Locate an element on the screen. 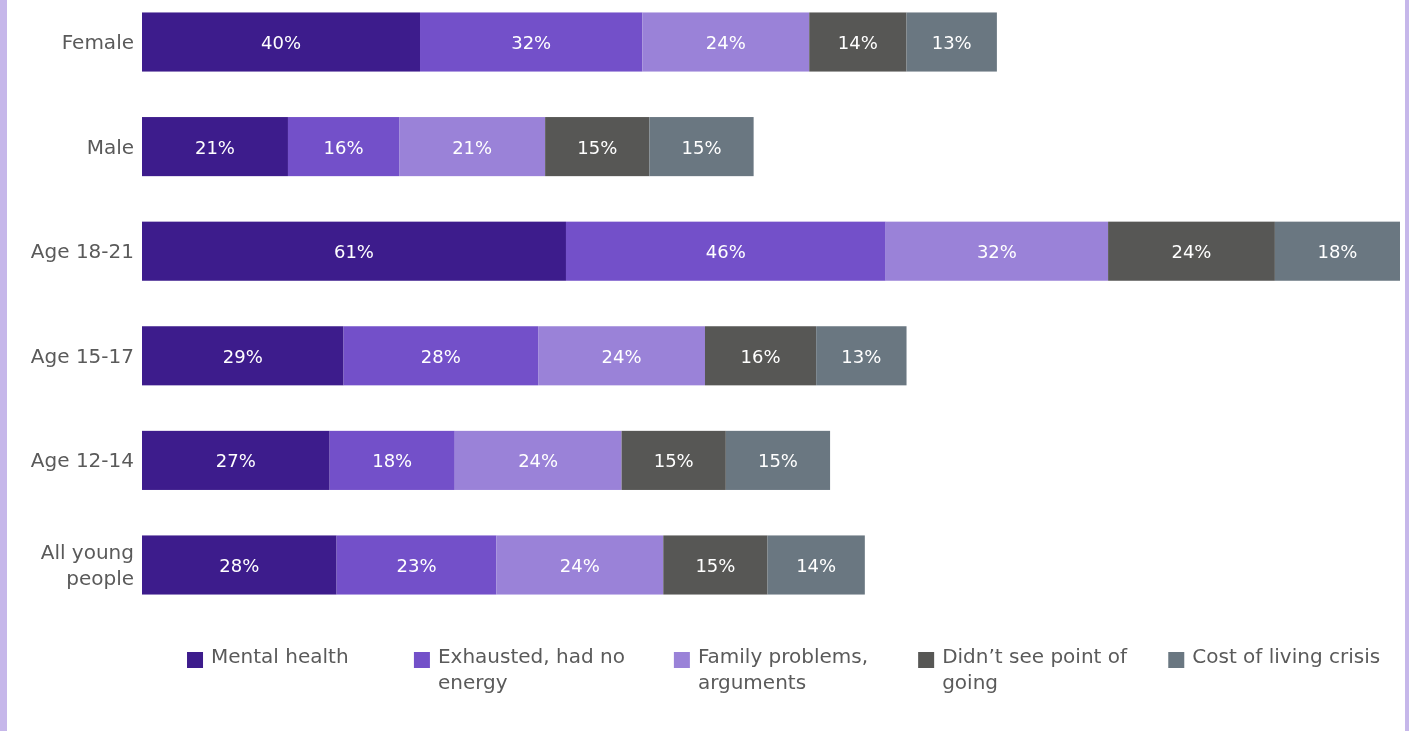  legend-label: Didn’t see point of going is located at coordinates (1035, 669).